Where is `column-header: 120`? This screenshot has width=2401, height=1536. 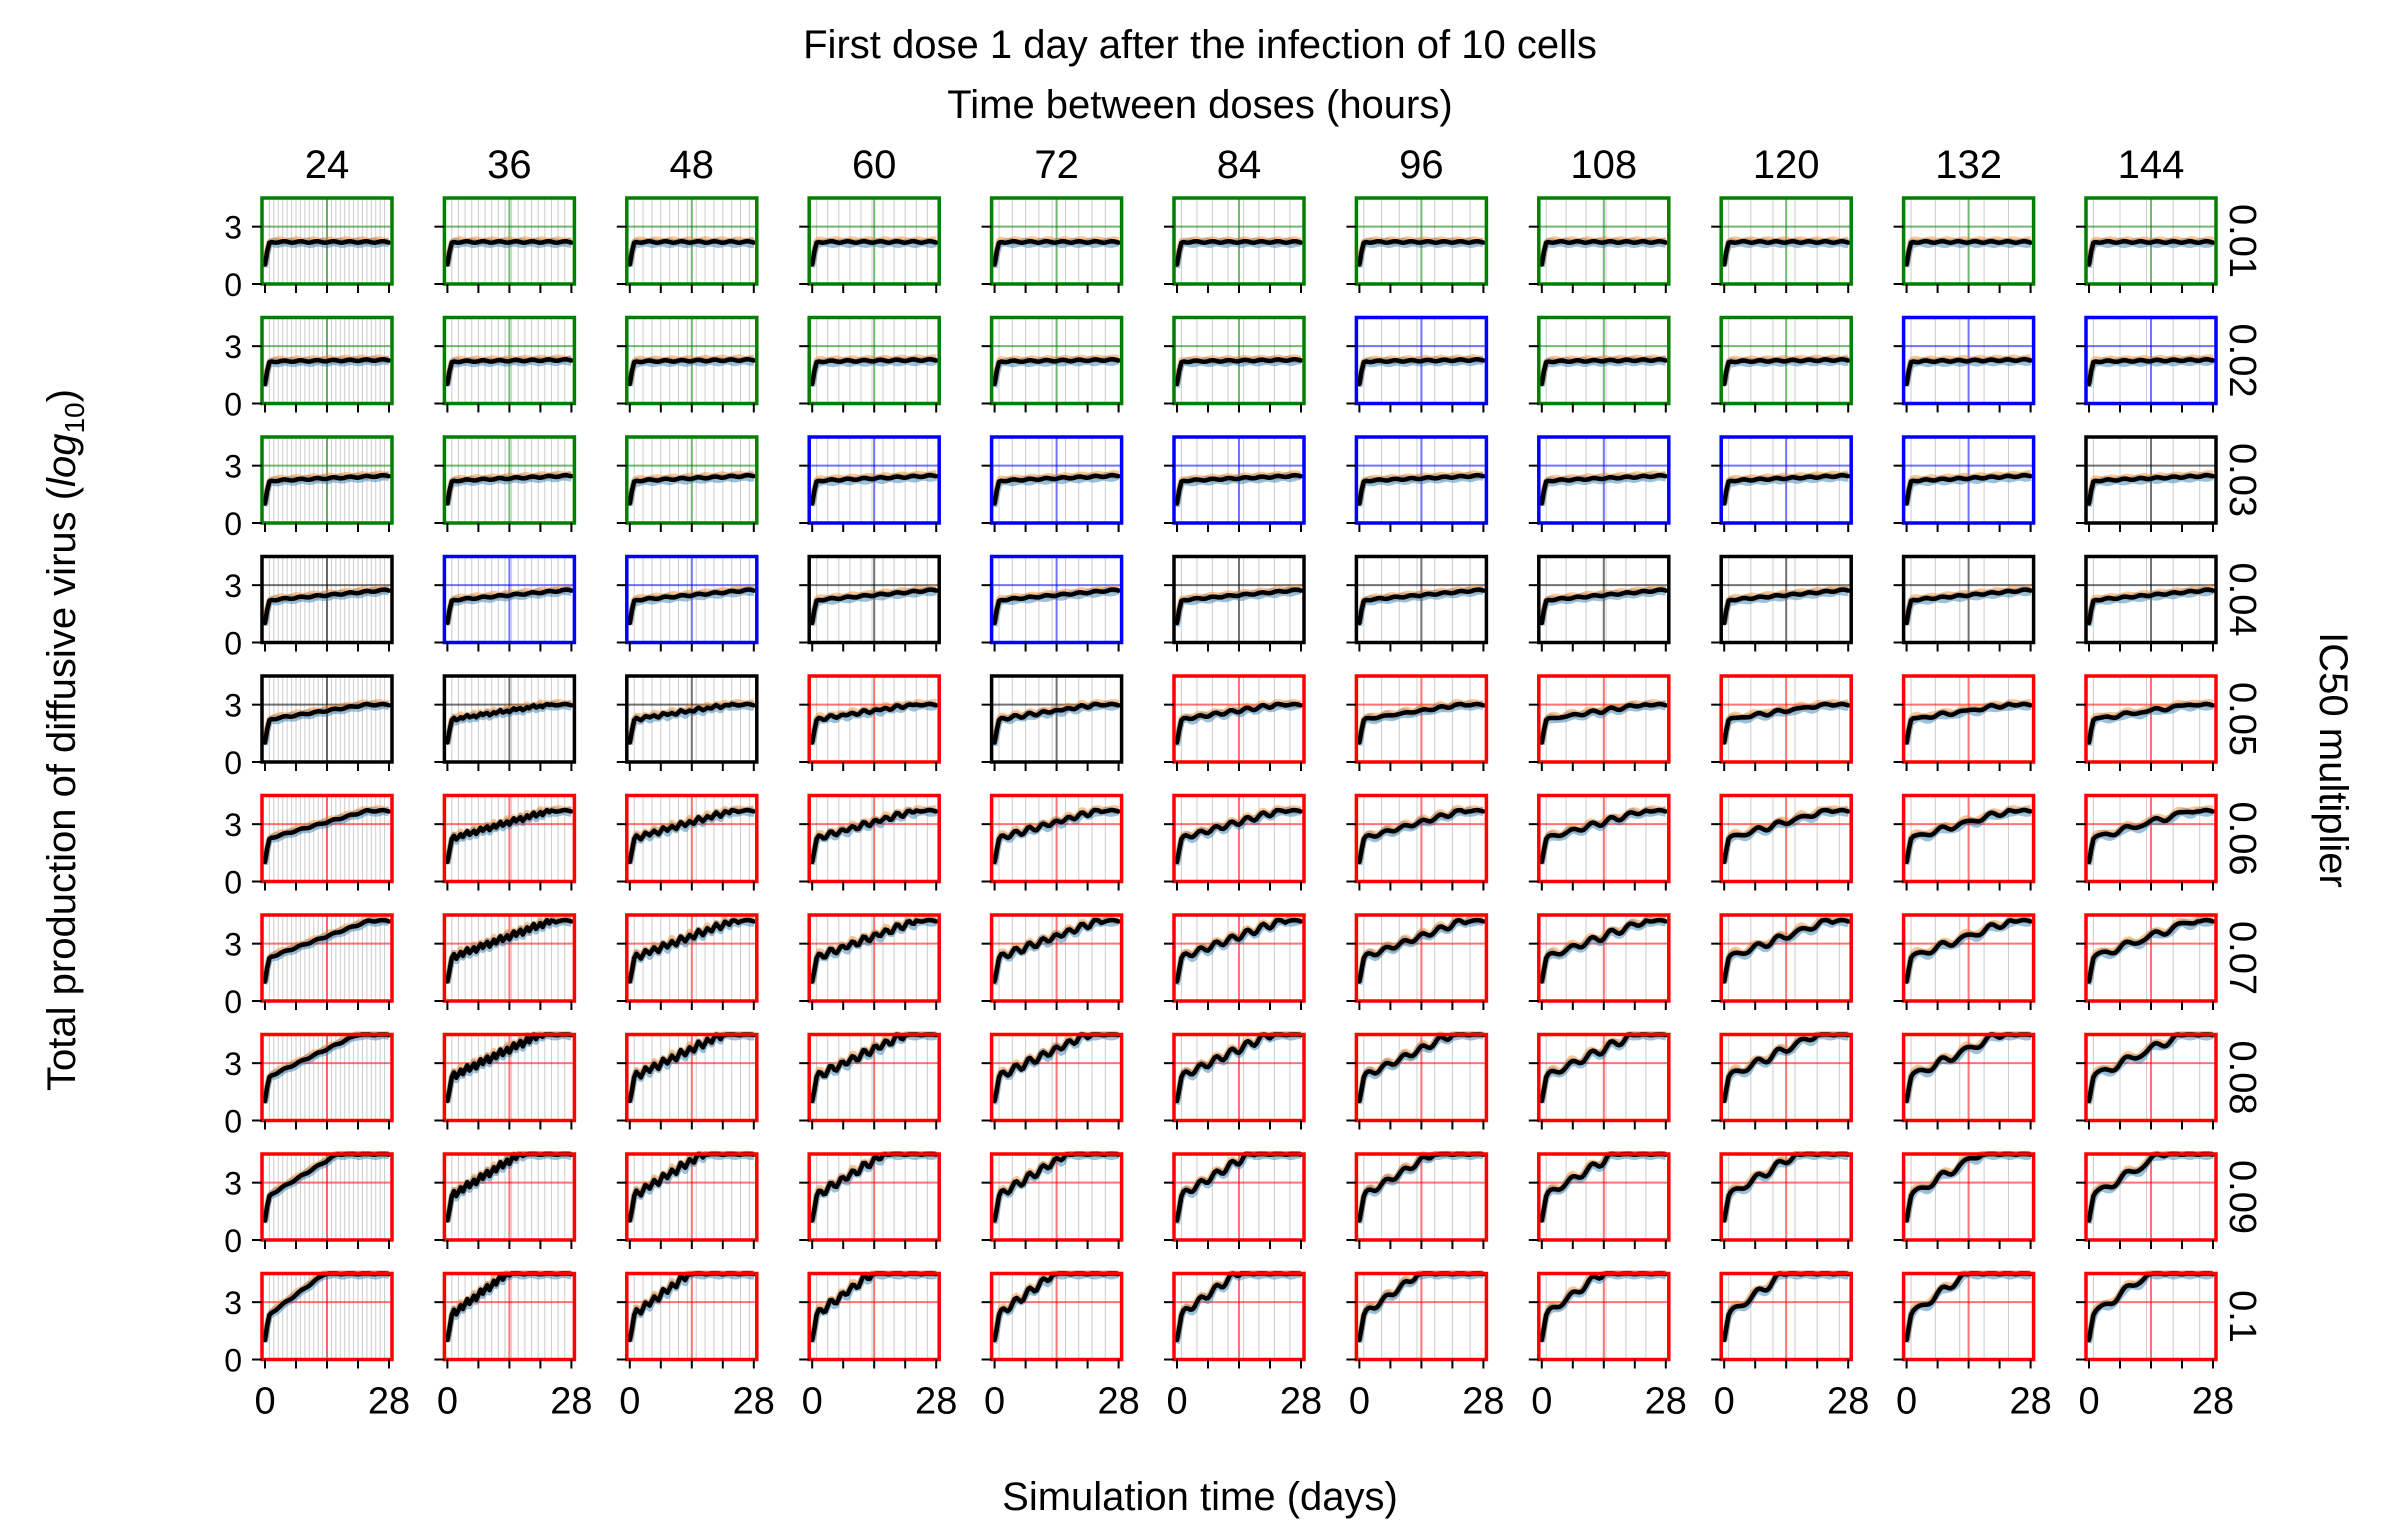
column-header: 120 is located at coordinates (1786, 165).